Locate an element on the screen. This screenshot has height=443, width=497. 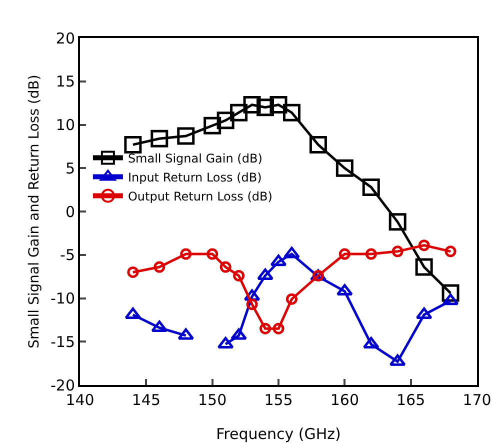
x-tick-label: 160 is located at coordinates (344, 400).